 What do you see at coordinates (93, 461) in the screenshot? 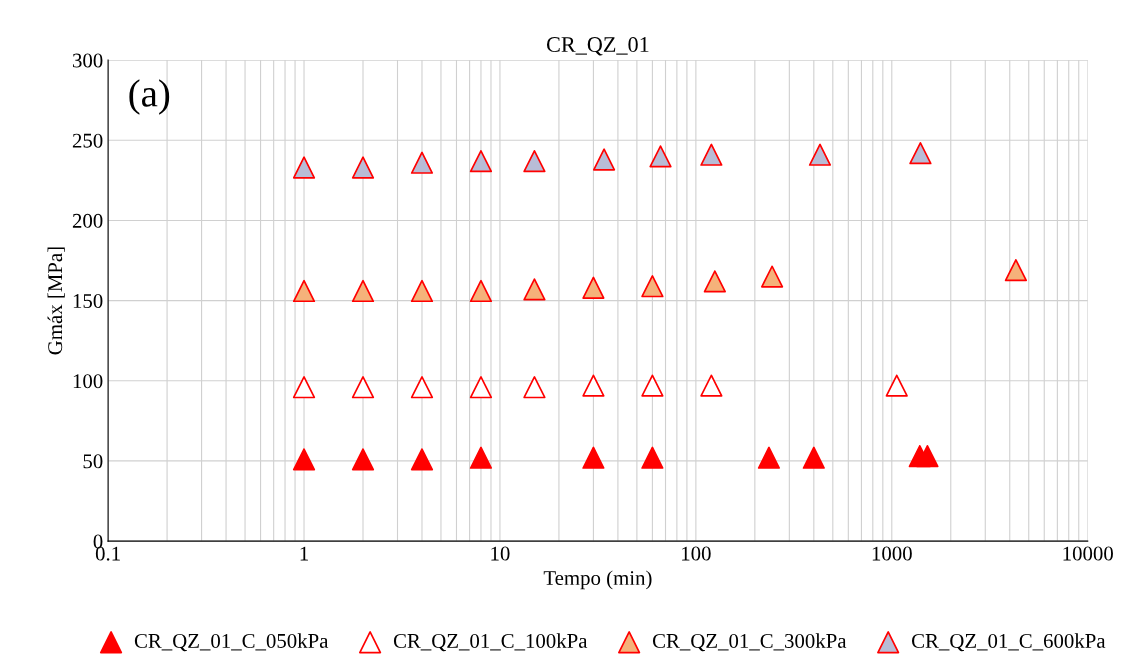
I see `y-tick-label: 50` at bounding box center [93, 461].